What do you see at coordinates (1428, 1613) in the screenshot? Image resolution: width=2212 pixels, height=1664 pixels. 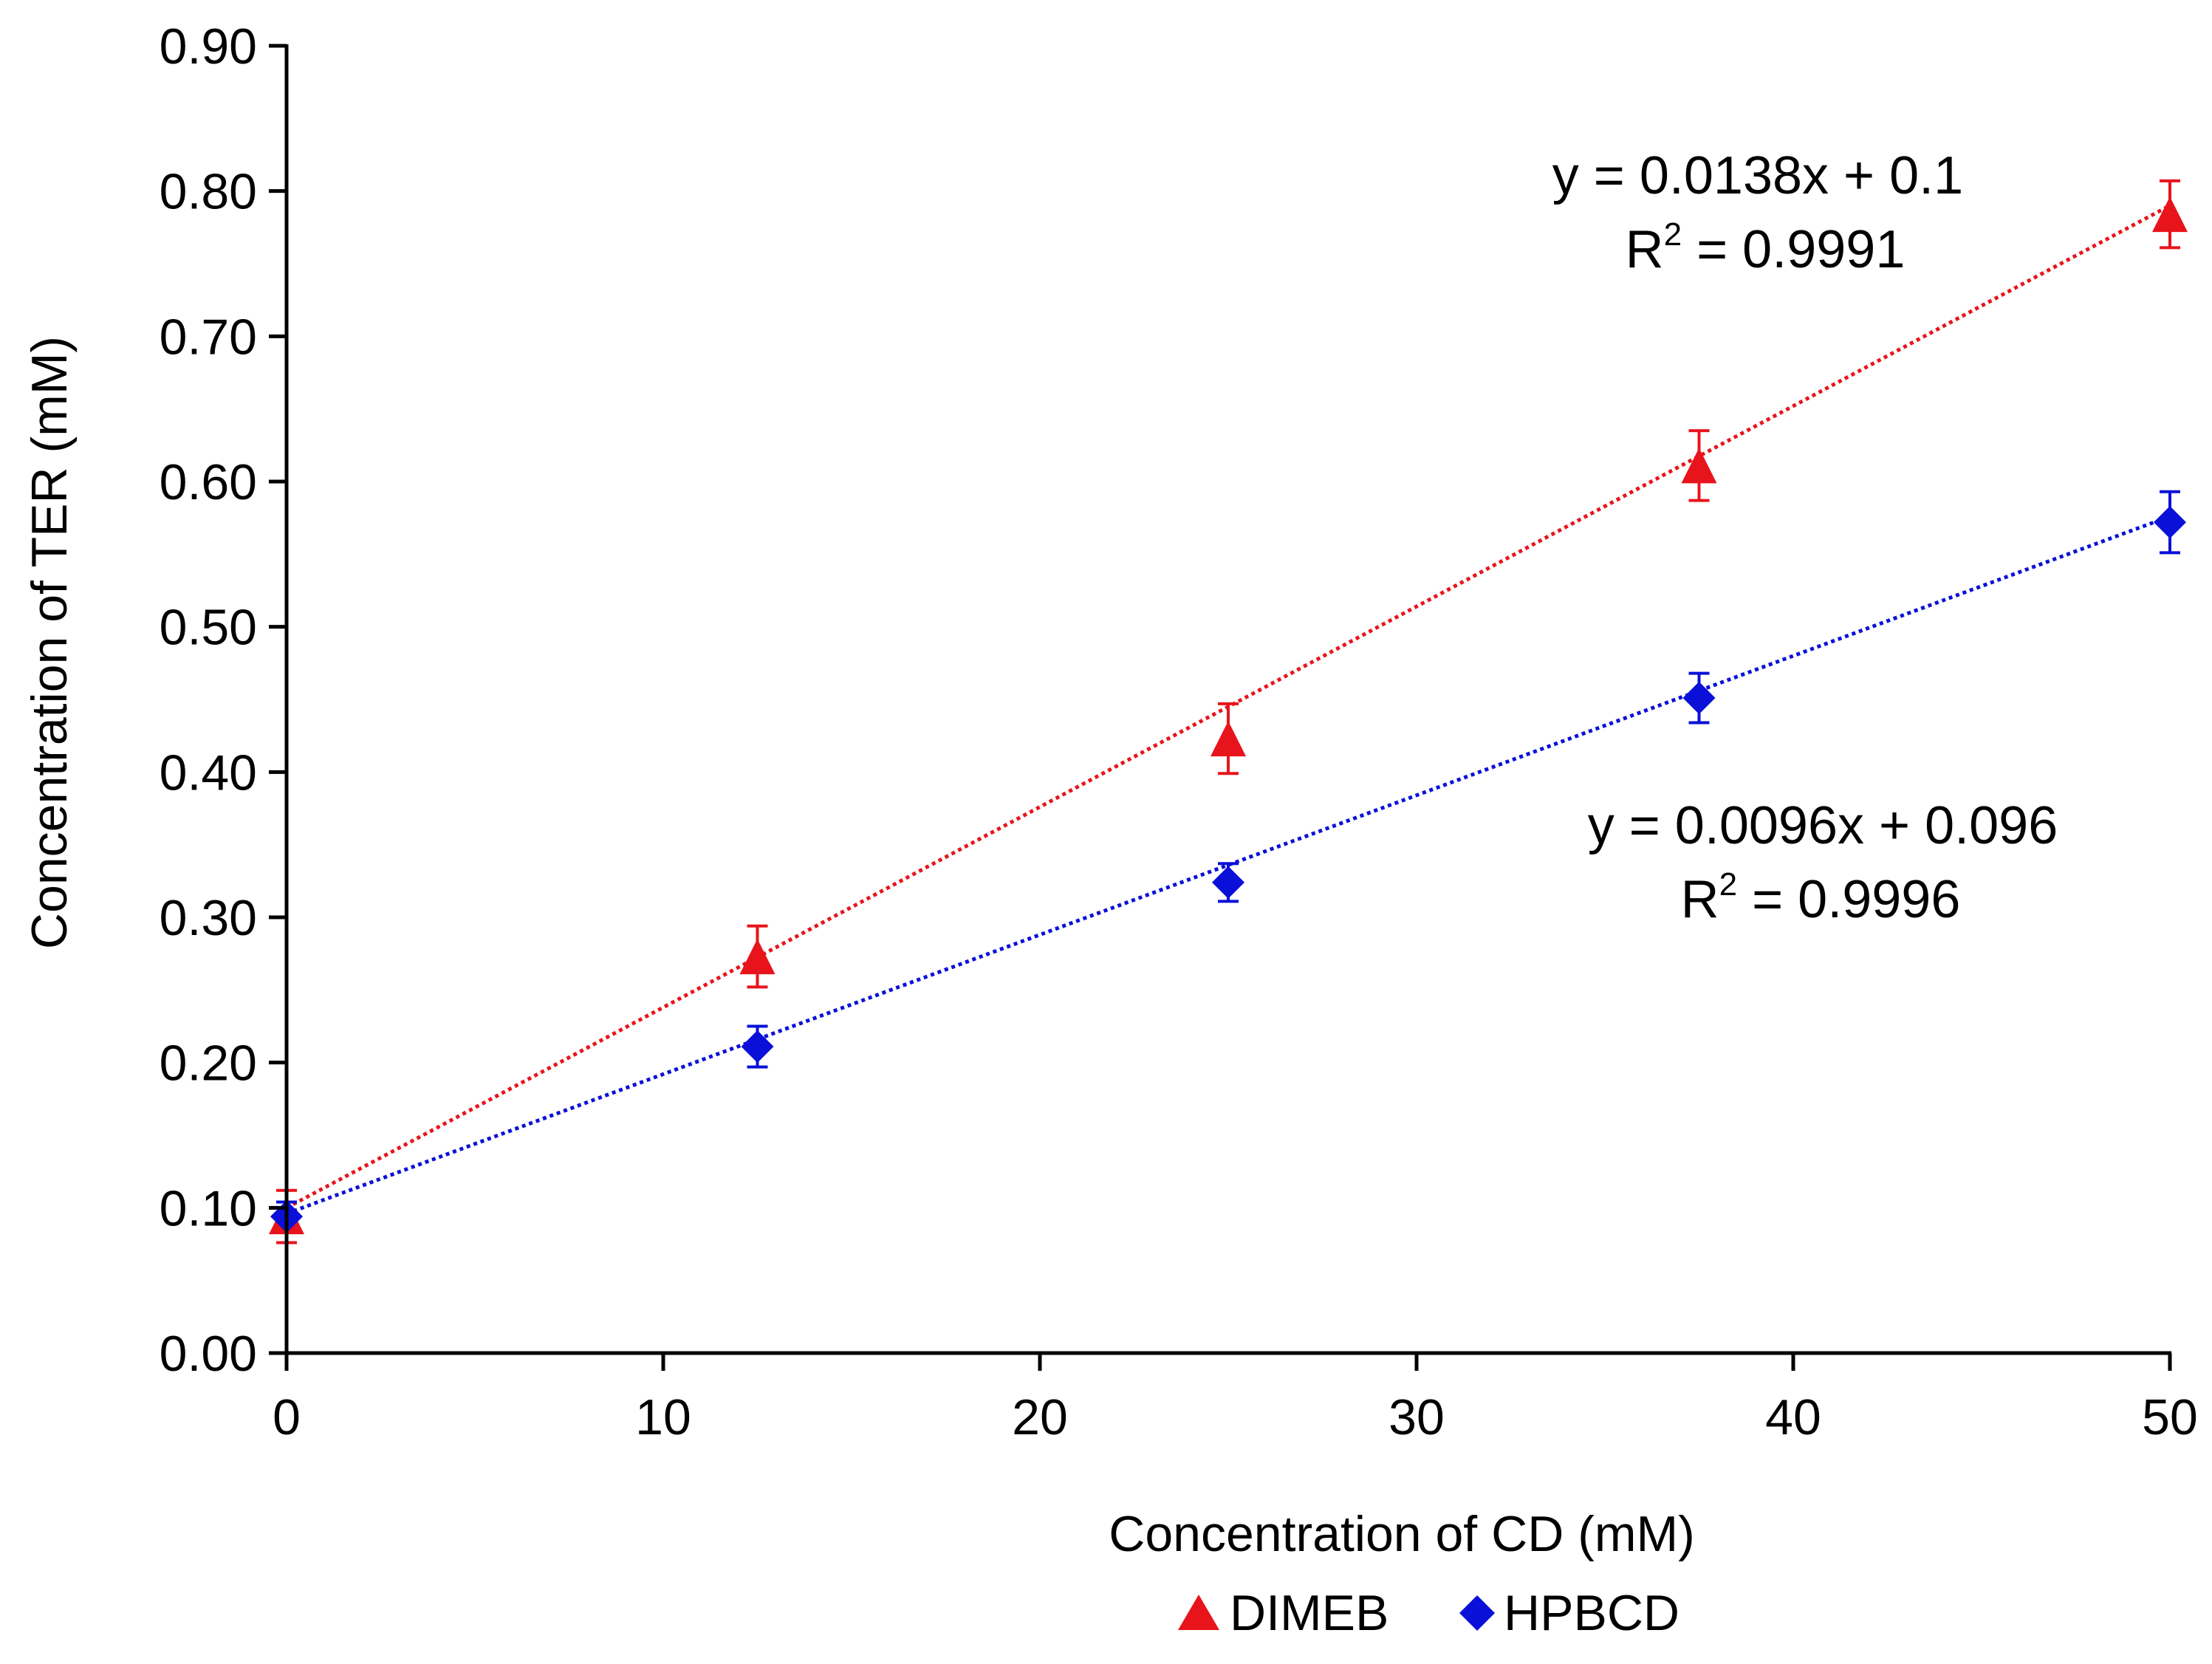 I see `legend: DIMEB HPBCD` at bounding box center [1428, 1613].